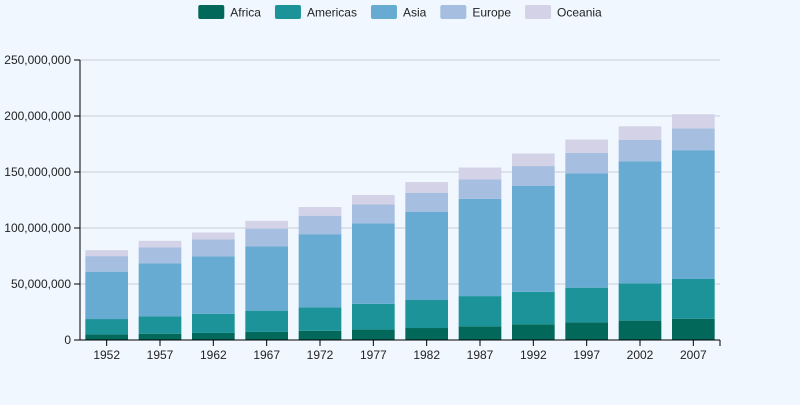 This screenshot has height=405, width=800. I want to click on bar-oceania-2002, so click(640, 133).